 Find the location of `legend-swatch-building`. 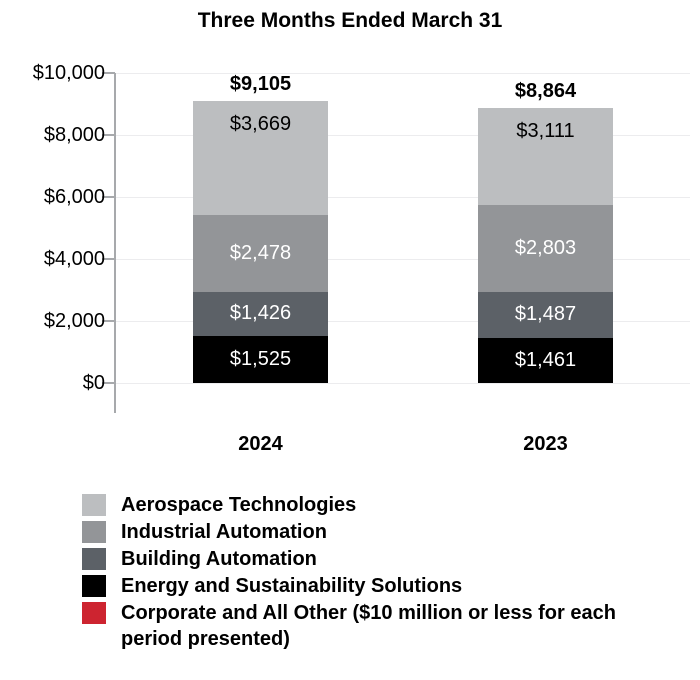

legend-swatch-building is located at coordinates (94, 559).